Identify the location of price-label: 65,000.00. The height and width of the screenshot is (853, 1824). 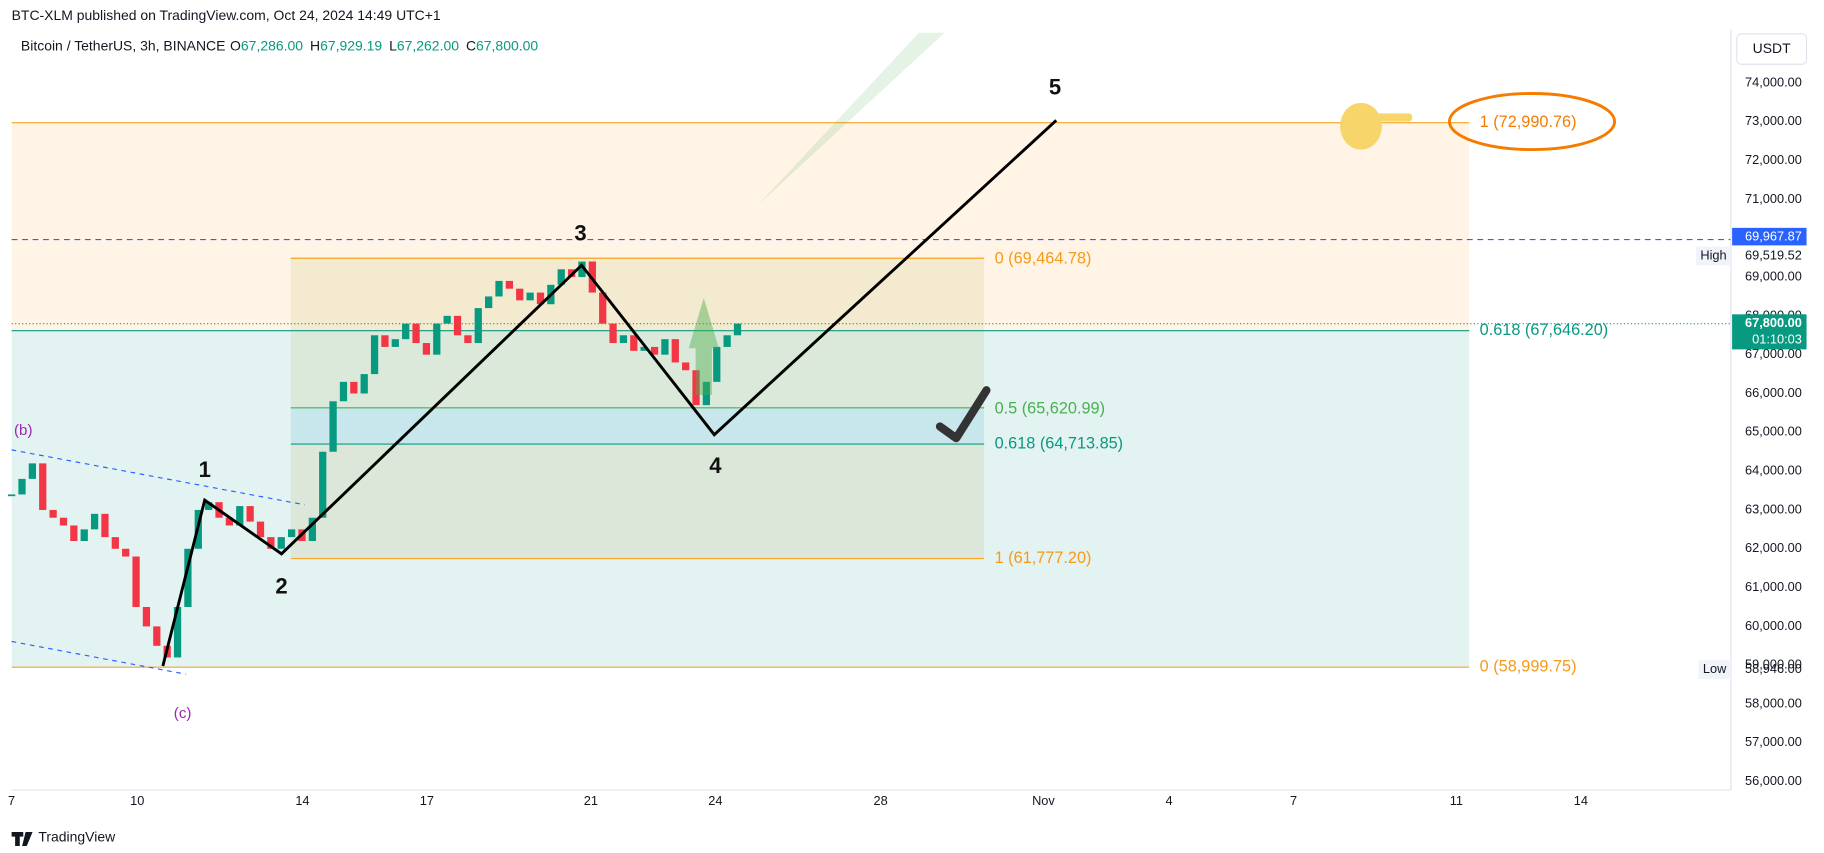
(1773, 431).